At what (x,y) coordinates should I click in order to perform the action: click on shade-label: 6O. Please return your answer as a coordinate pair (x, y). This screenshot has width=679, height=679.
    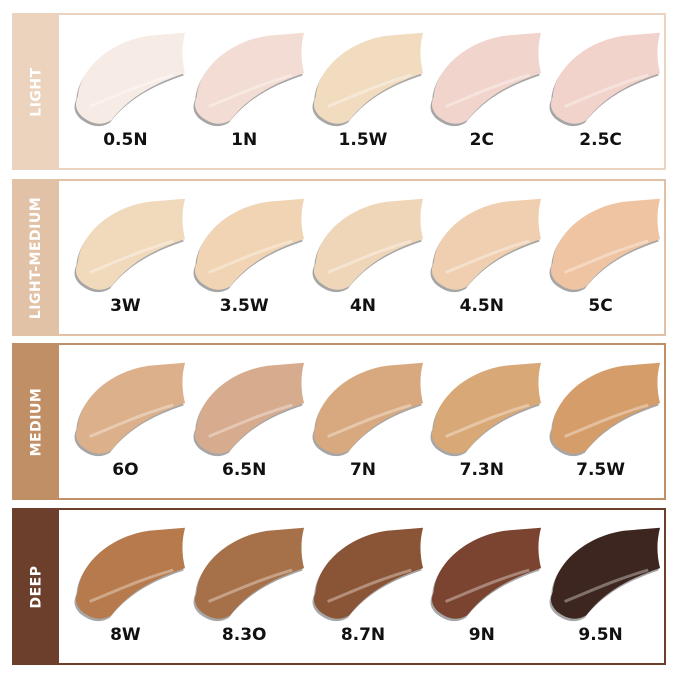
    Looking at the image, I should click on (125, 470).